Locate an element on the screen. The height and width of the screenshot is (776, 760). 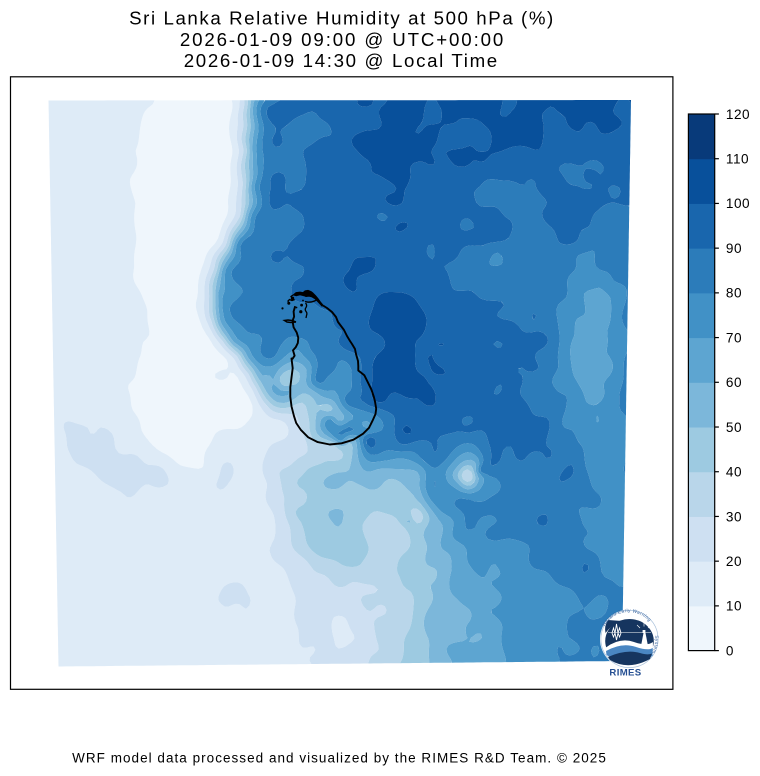
svg-text: 110 is located at coordinates (737, 159).